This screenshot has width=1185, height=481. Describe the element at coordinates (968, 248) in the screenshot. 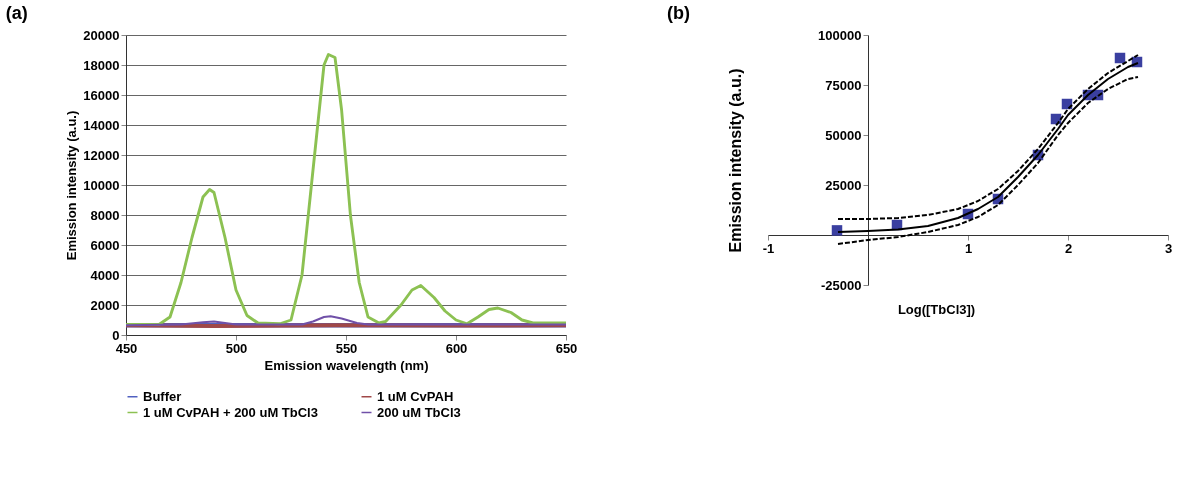

I see `x-tick-label: 1` at that location.